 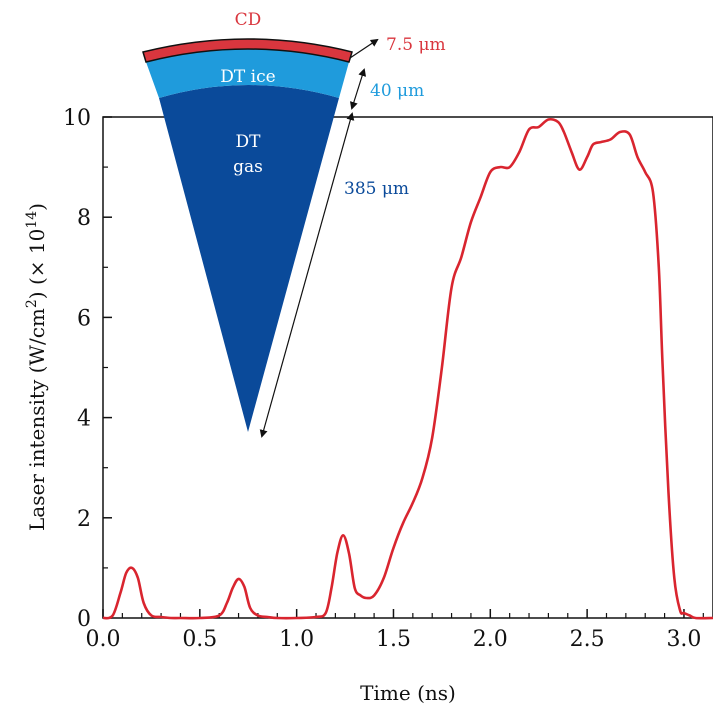 I want to click on y-axis: 0 2 4 6 8 10, so click(x=87, y=369).